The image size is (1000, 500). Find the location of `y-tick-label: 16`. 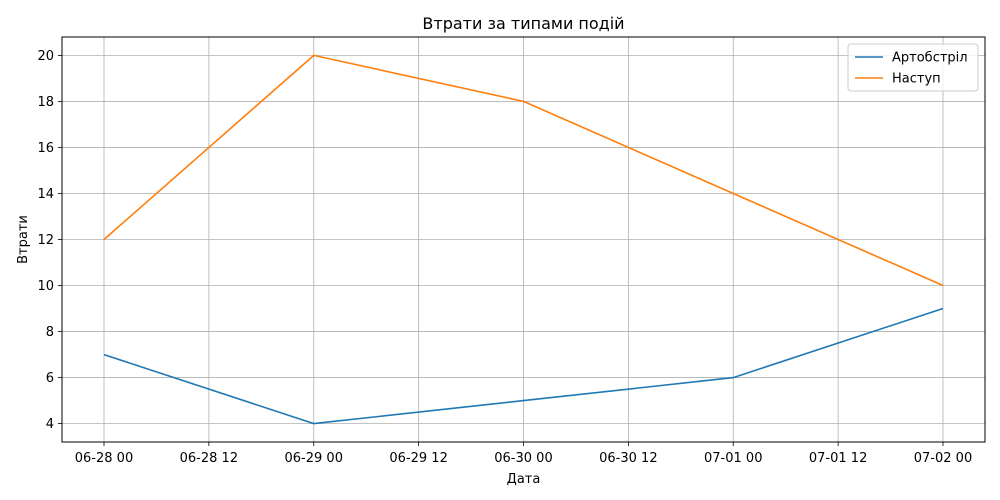

y-tick-label: 16 is located at coordinates (45, 148).